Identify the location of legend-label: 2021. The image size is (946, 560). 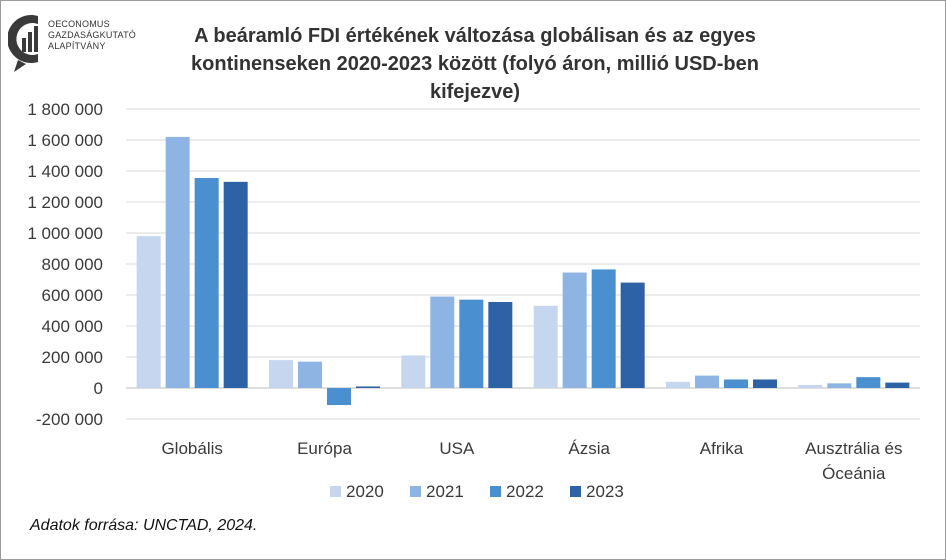
(445, 491).